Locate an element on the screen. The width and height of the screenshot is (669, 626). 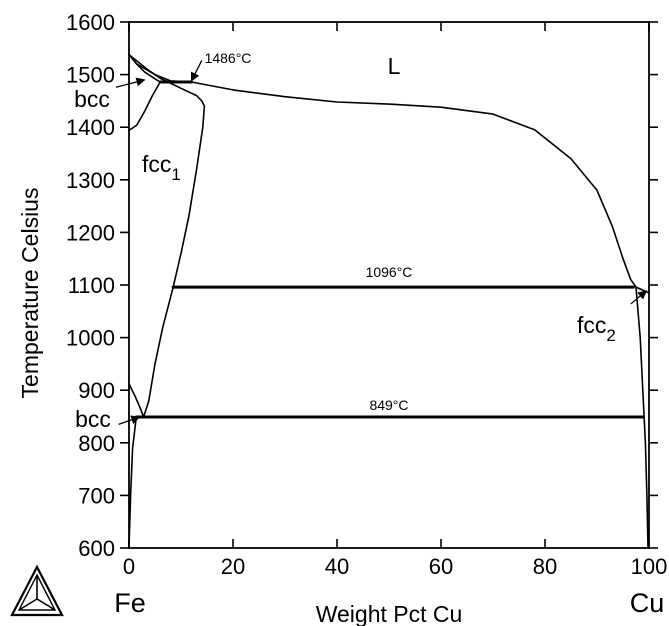
y-axis-title: Temperature Celsius is located at coordinates (30, 293).